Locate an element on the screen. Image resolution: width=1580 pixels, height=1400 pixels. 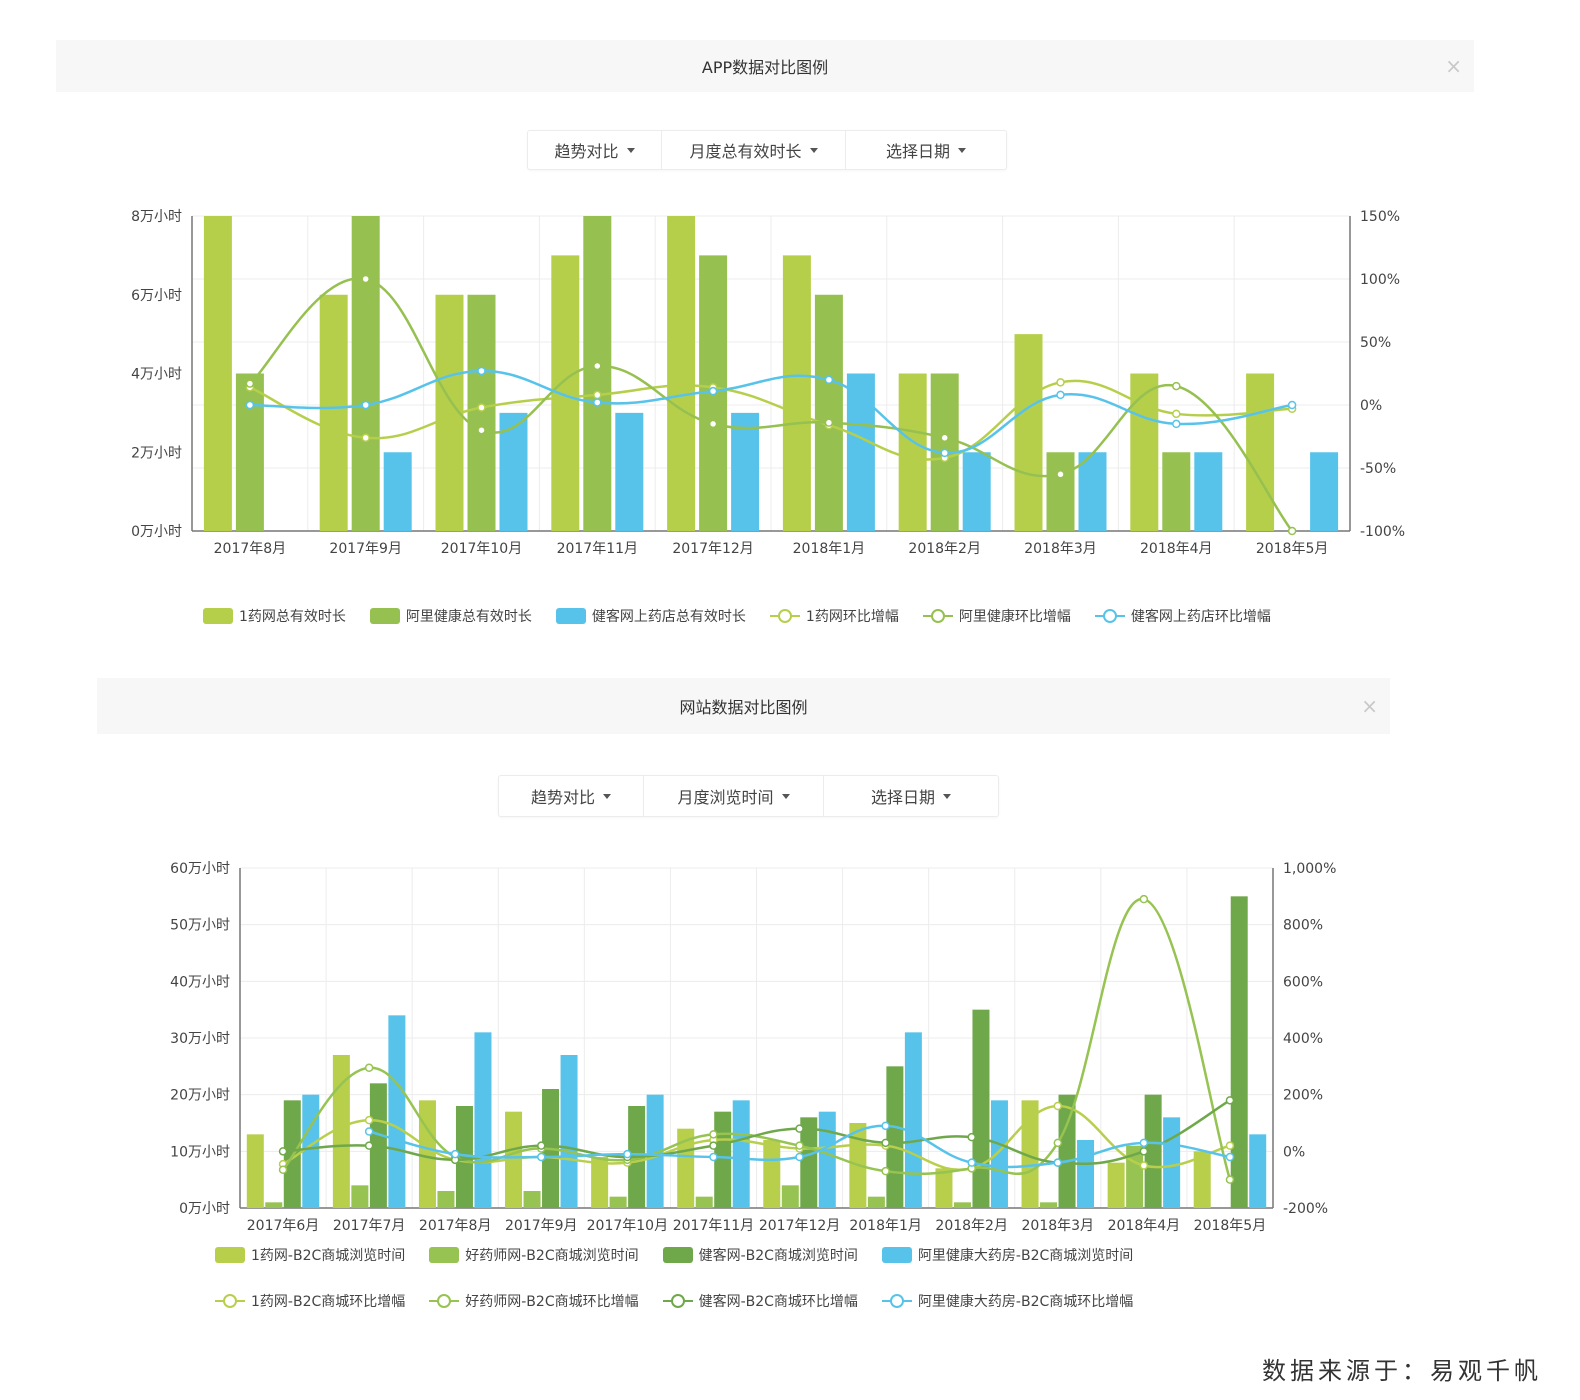
legend-item: 好药师网-B2C商城浏览时间 is located at coordinates (534, 1255).